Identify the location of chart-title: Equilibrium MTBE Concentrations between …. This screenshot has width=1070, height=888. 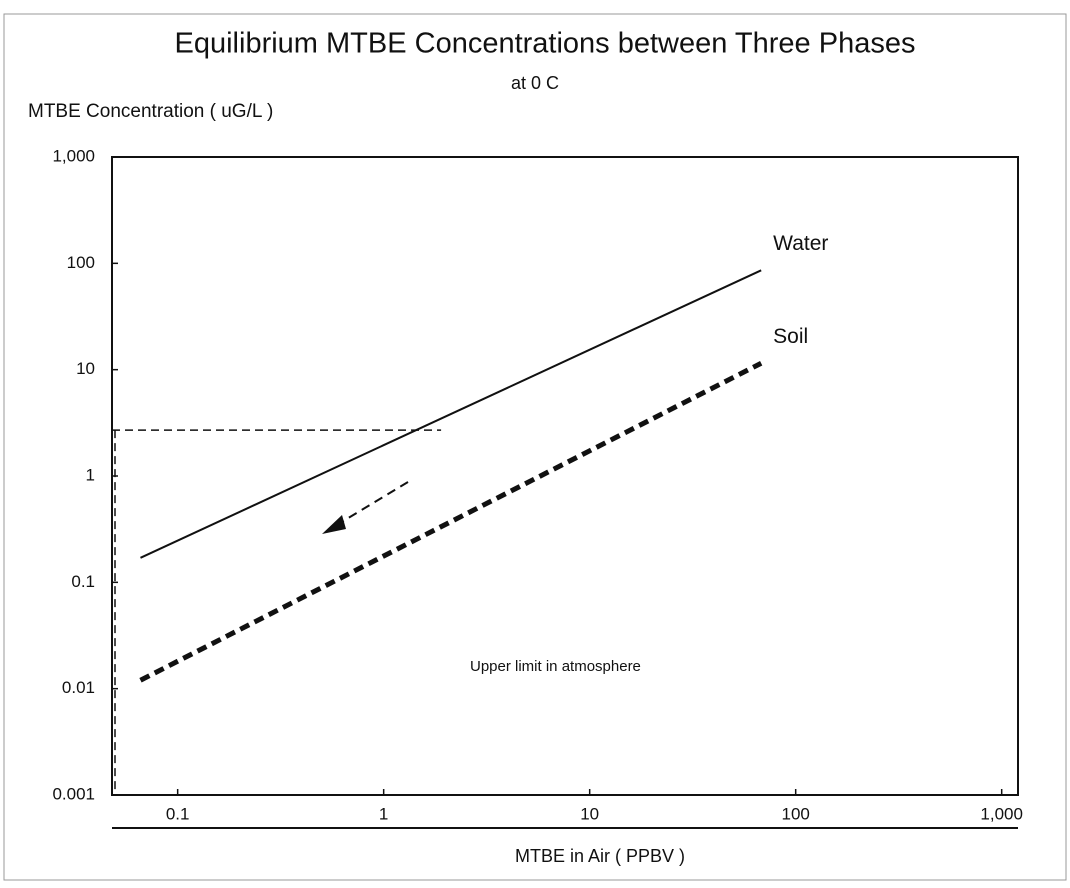
(545, 44).